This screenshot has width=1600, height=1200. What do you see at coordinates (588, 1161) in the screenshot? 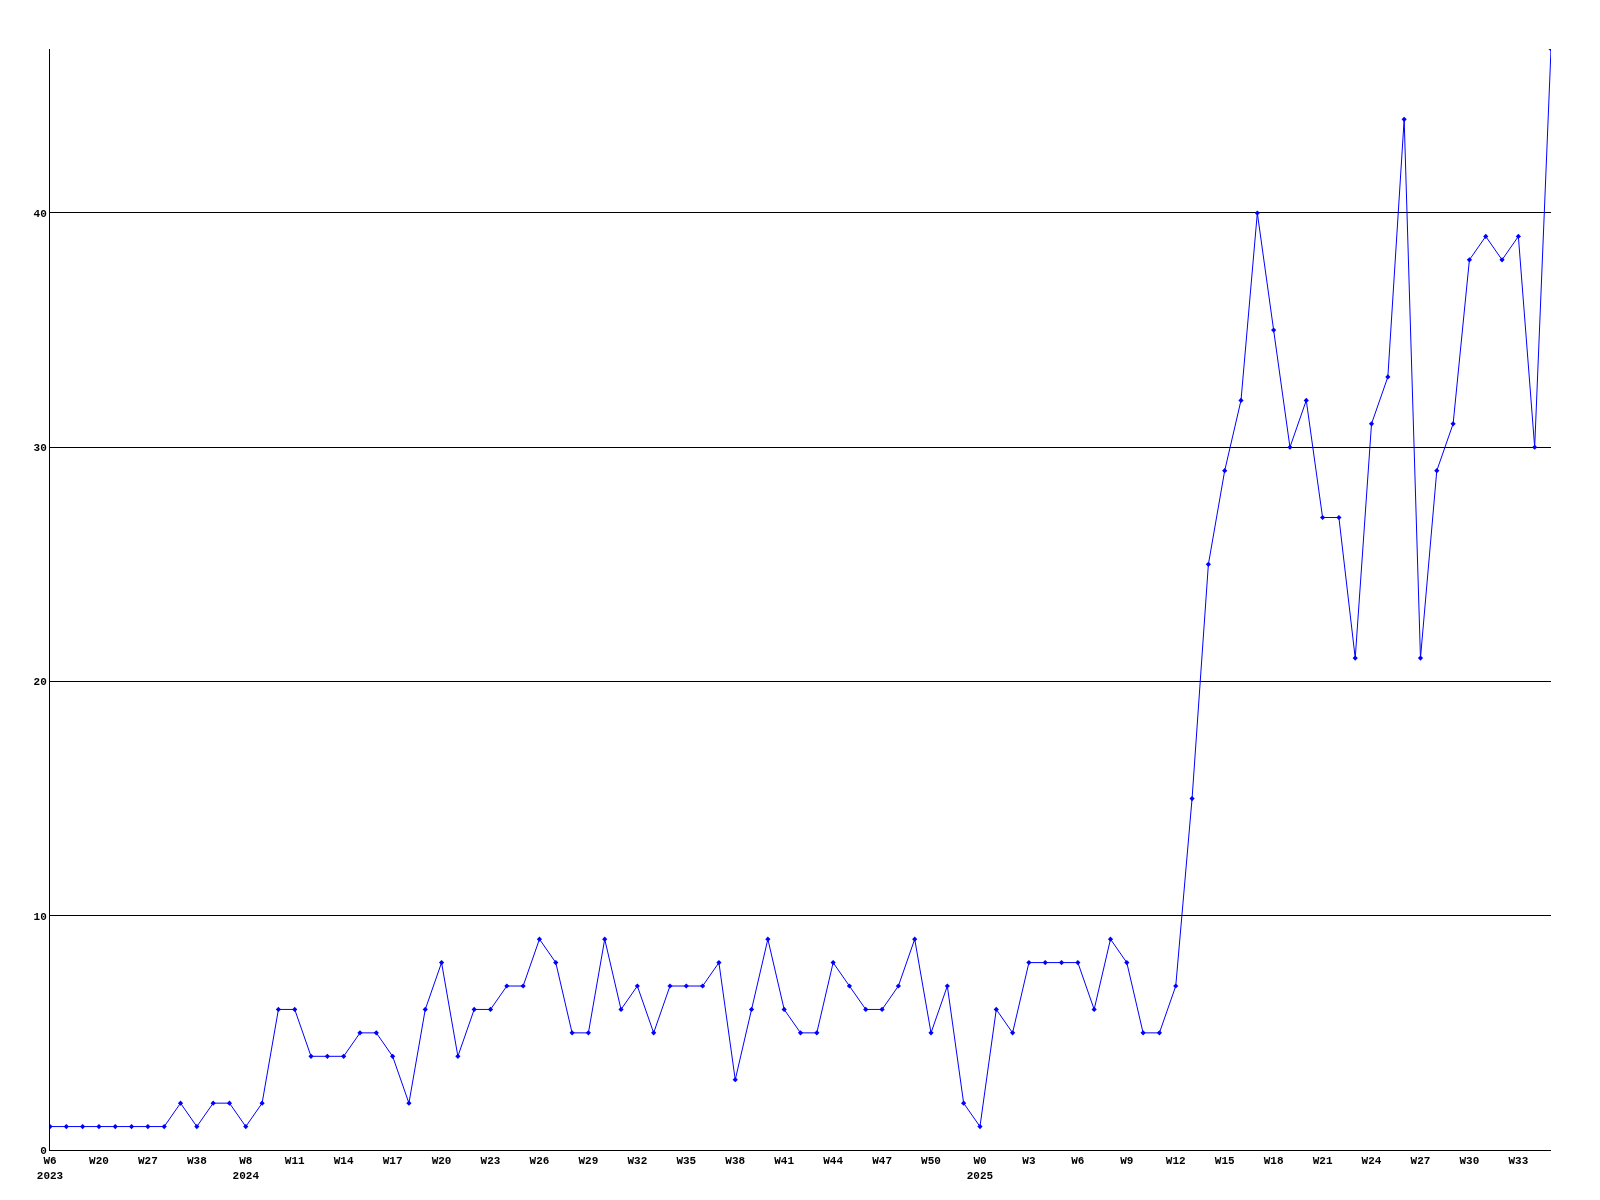
I see `x-tick-label: W29` at bounding box center [588, 1161].